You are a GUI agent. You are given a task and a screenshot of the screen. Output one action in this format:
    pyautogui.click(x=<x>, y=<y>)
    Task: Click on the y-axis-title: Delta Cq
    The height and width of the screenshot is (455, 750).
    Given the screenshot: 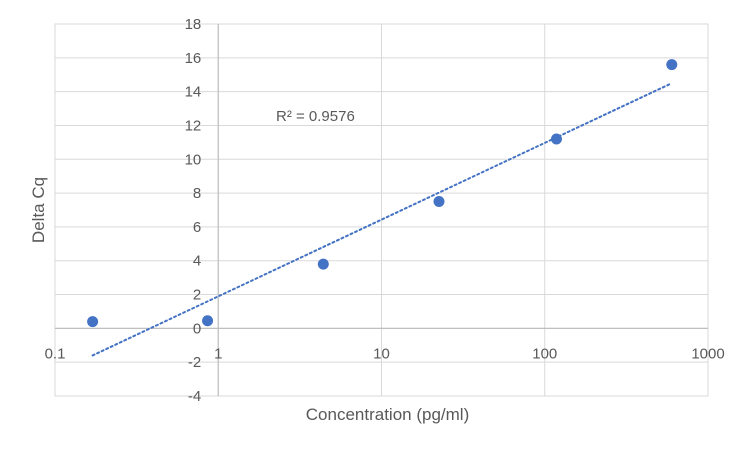 What is the action you would take?
    pyautogui.click(x=38, y=210)
    